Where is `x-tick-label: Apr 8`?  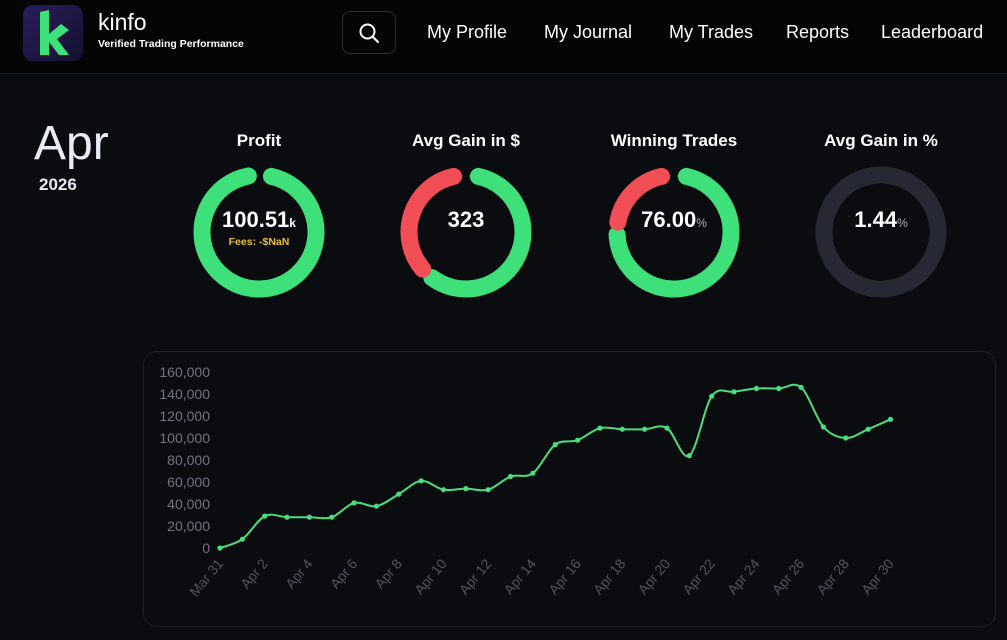
x-tick-label: Apr 8 is located at coordinates (388, 573).